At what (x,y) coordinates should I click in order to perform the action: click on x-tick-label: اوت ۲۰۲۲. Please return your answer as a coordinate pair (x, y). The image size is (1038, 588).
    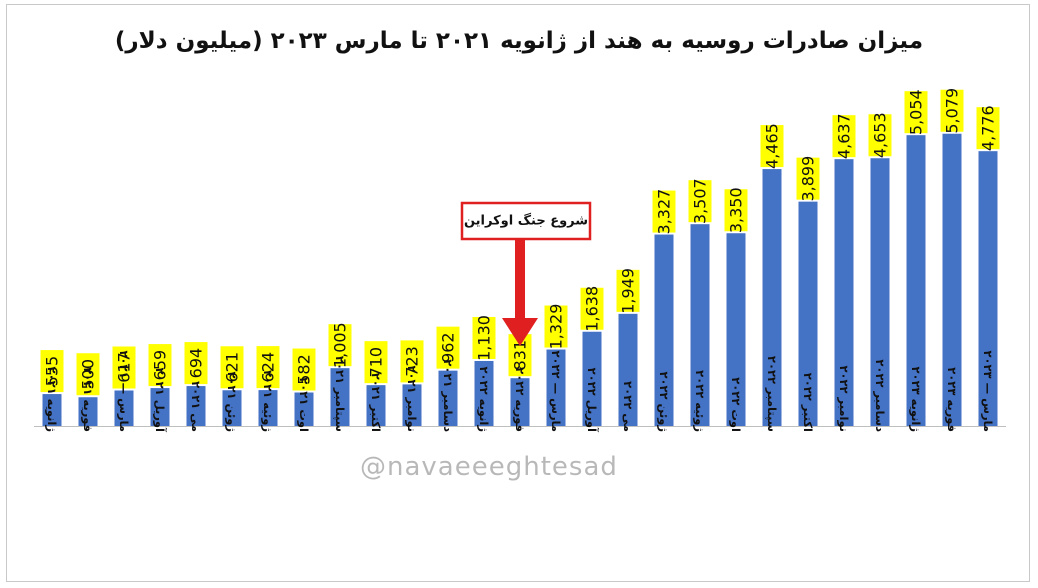
    Looking at the image, I should click on (735, 404).